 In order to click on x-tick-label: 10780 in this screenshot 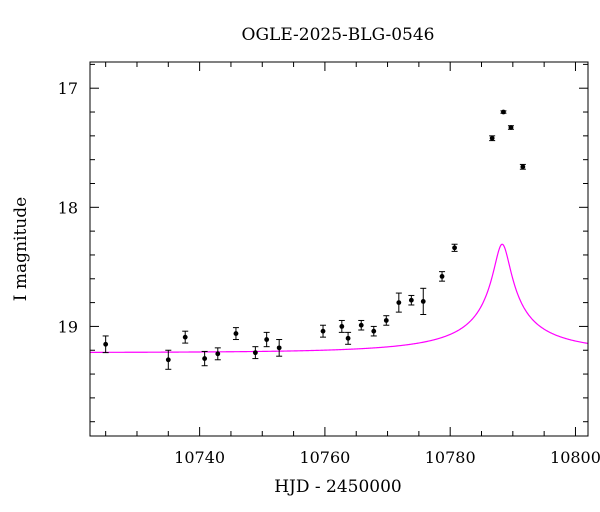, I will do `click(450, 457)`.